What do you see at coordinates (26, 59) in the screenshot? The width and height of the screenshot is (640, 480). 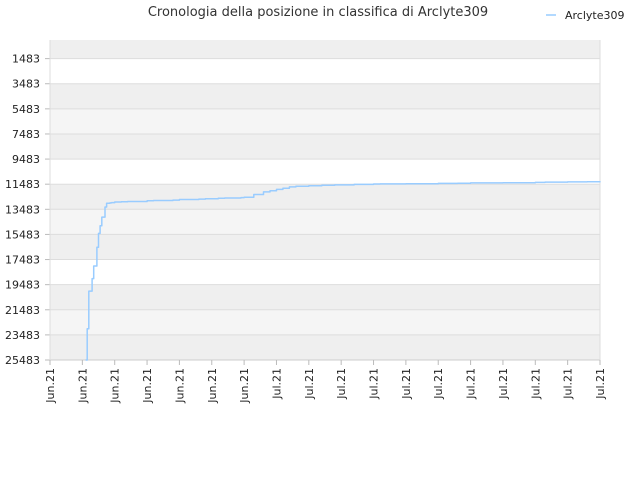 I see `y-tick-label: 1483` at bounding box center [26, 59].